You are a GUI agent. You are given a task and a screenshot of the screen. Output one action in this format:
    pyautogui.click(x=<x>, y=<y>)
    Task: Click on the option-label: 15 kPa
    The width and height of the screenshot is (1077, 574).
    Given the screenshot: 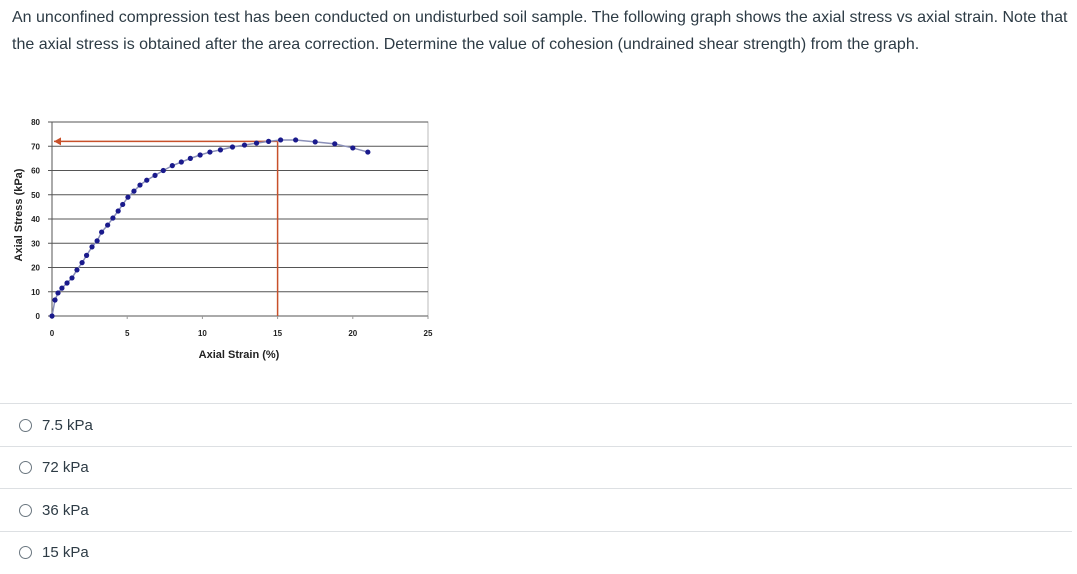 What is the action you would take?
    pyautogui.click(x=65, y=552)
    